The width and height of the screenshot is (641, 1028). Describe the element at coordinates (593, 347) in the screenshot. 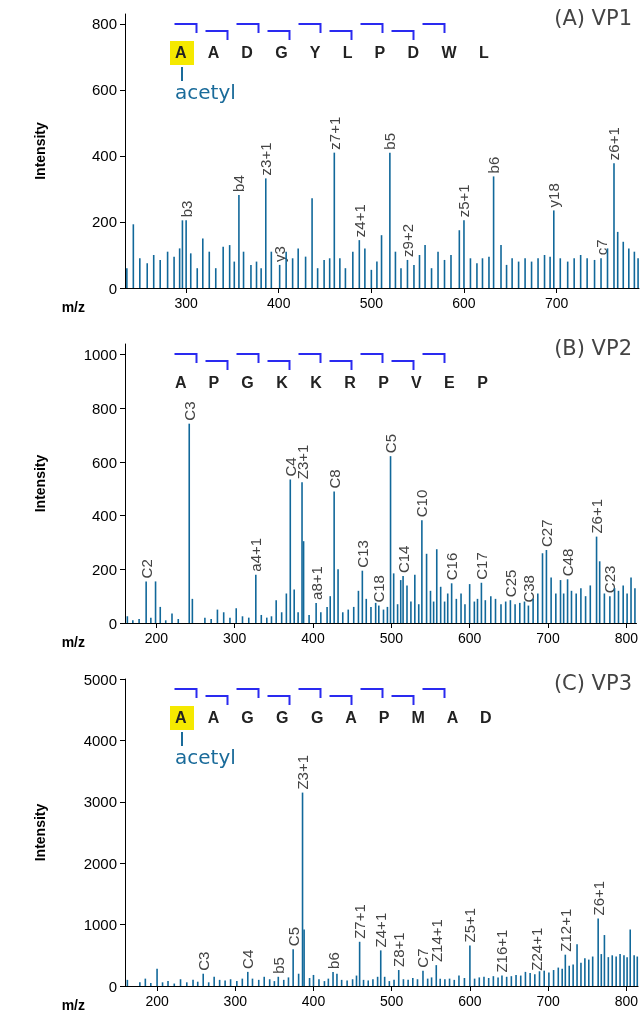

I see `chart-title: (B) VP2` at that location.